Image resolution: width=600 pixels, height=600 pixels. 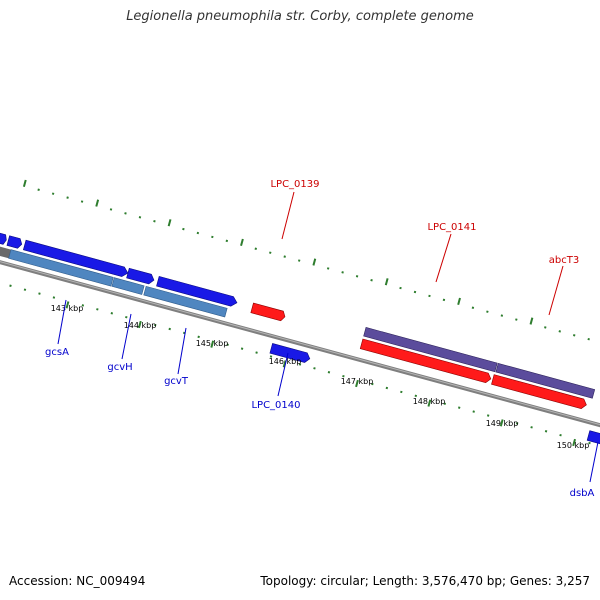 I want to click on kbp-label: 143 kbp, so click(x=67, y=308).